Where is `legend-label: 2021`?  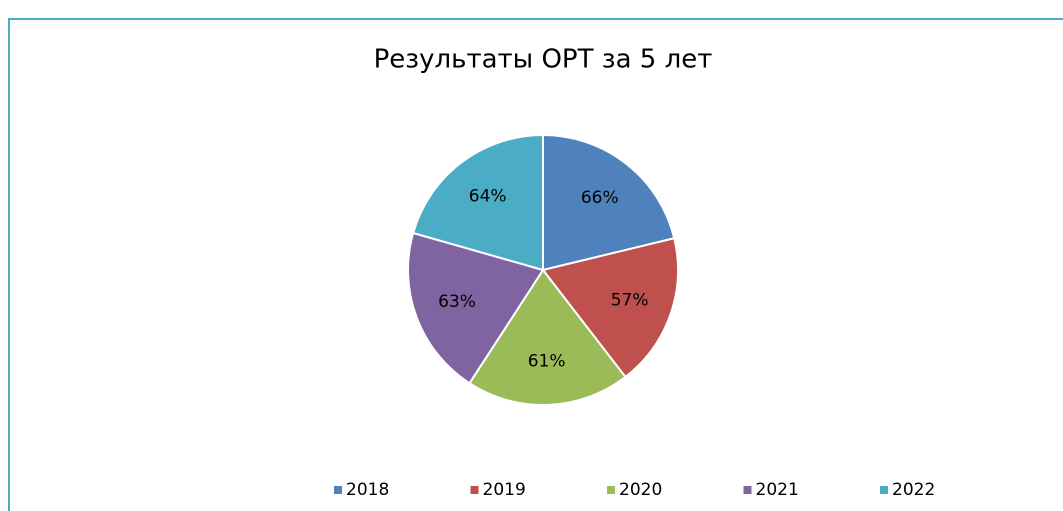
legend-label: 2021 is located at coordinates (777, 490).